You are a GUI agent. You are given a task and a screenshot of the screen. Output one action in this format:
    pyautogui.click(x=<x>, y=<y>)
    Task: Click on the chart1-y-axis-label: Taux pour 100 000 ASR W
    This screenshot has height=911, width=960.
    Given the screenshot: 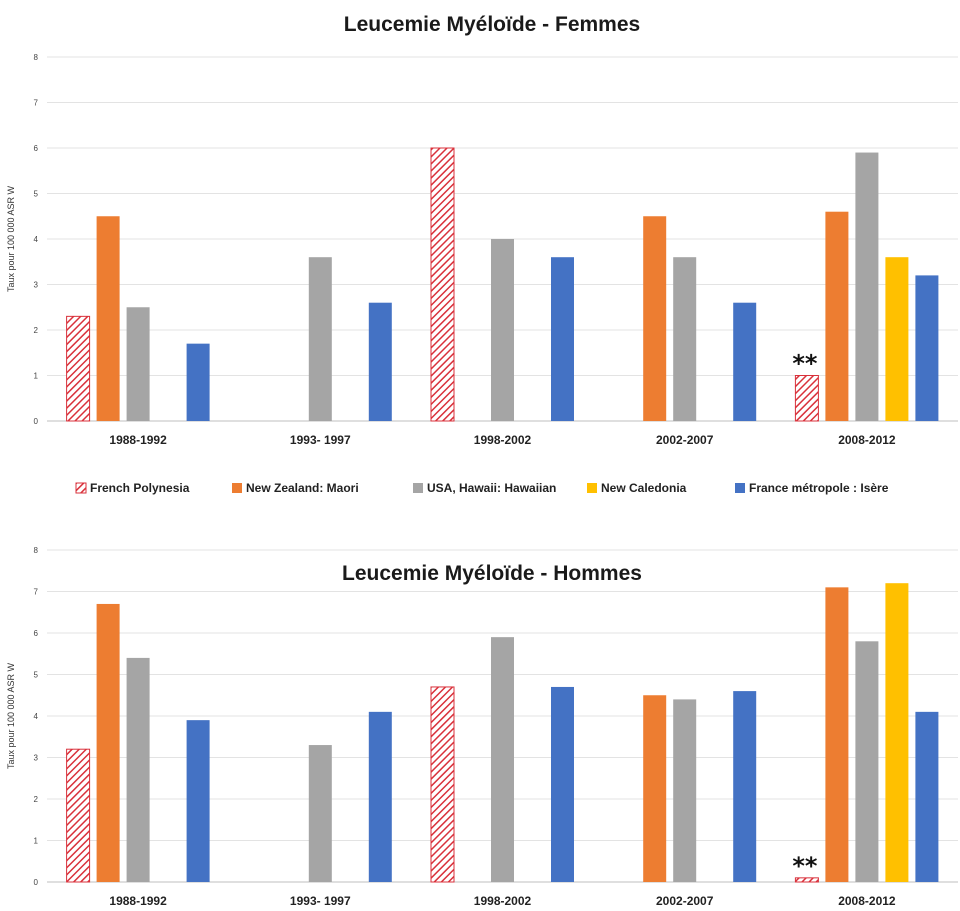 What is the action you would take?
    pyautogui.click(x=11, y=238)
    